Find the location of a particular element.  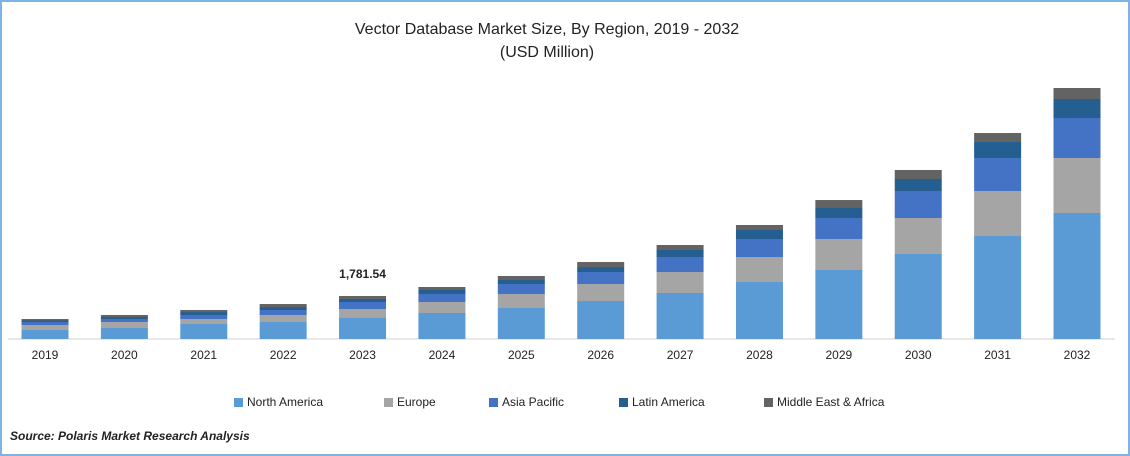

x-tick-label: 2024 is located at coordinates (442, 355).